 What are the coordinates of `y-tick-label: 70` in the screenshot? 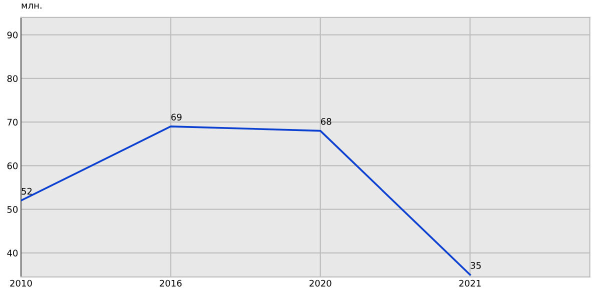 It's located at (12, 122).